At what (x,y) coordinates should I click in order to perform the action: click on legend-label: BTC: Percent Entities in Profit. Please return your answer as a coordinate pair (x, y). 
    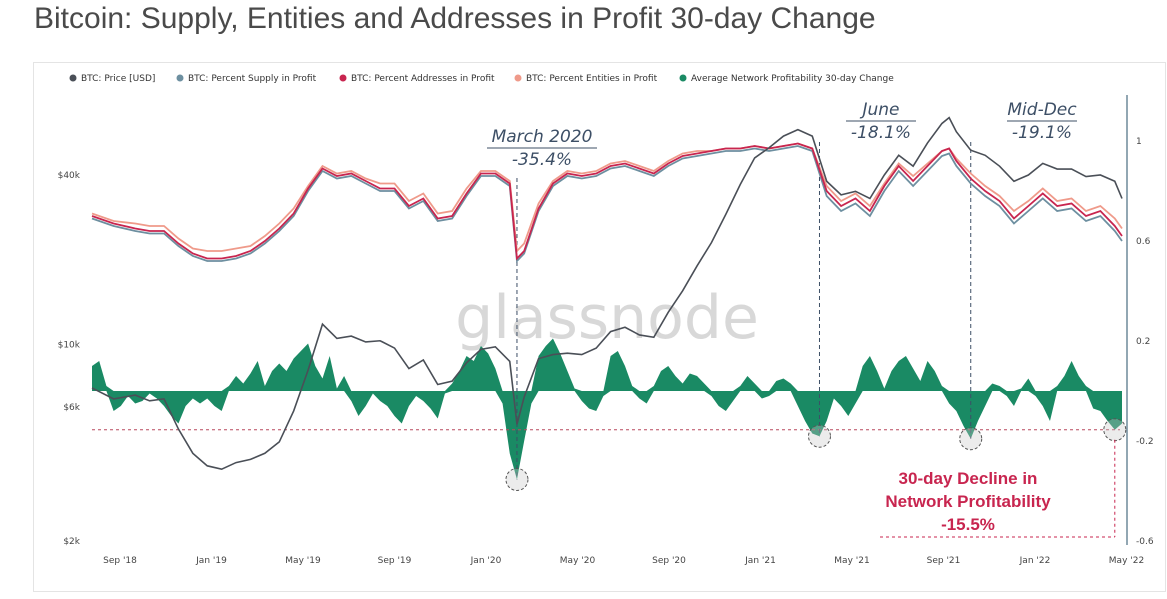
    Looking at the image, I should click on (592, 79).